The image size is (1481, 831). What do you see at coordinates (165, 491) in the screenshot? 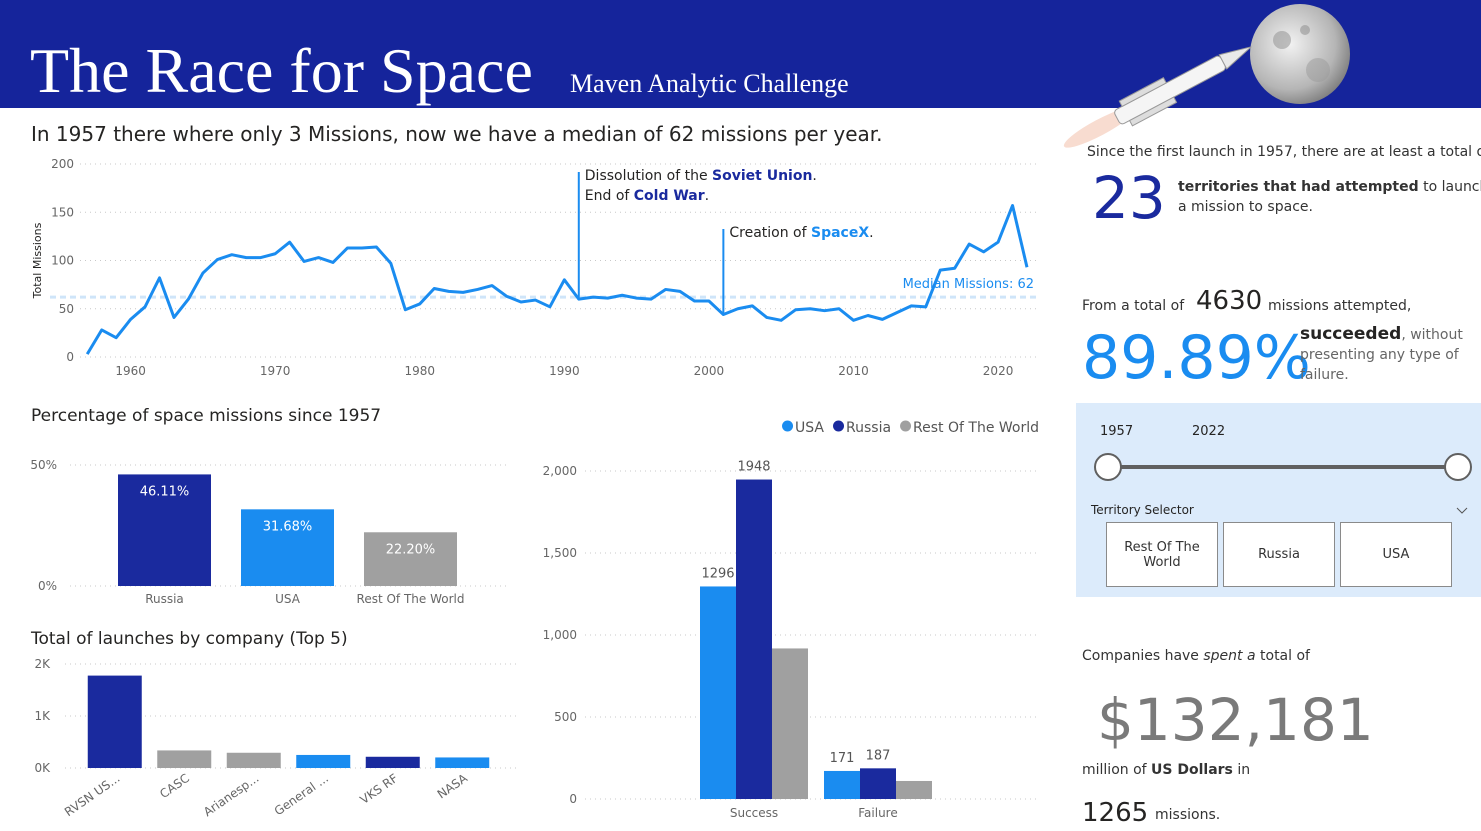
I see `data-label: 46.11%` at bounding box center [165, 491].